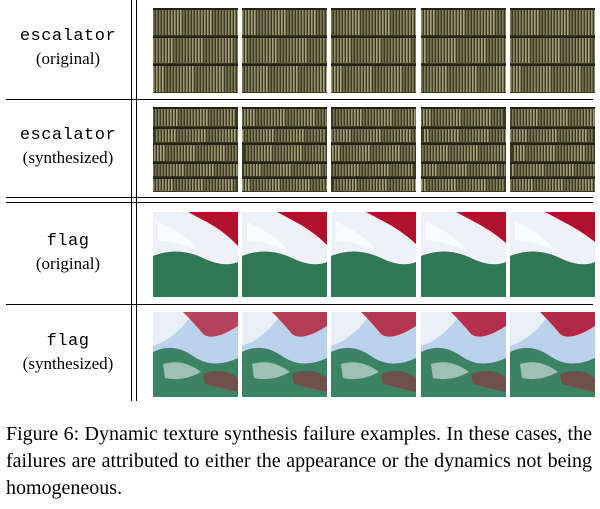 Image resolution: width=600 pixels, height=509 pixels. I want to click on table-rule-double-a, so click(299, 197).